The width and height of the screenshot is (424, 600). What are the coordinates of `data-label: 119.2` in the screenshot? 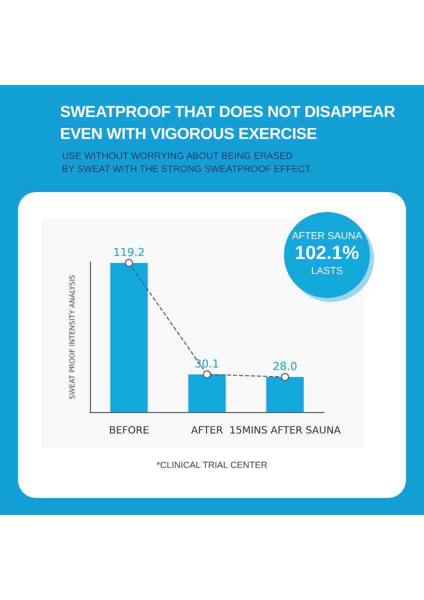 It's located at (129, 252).